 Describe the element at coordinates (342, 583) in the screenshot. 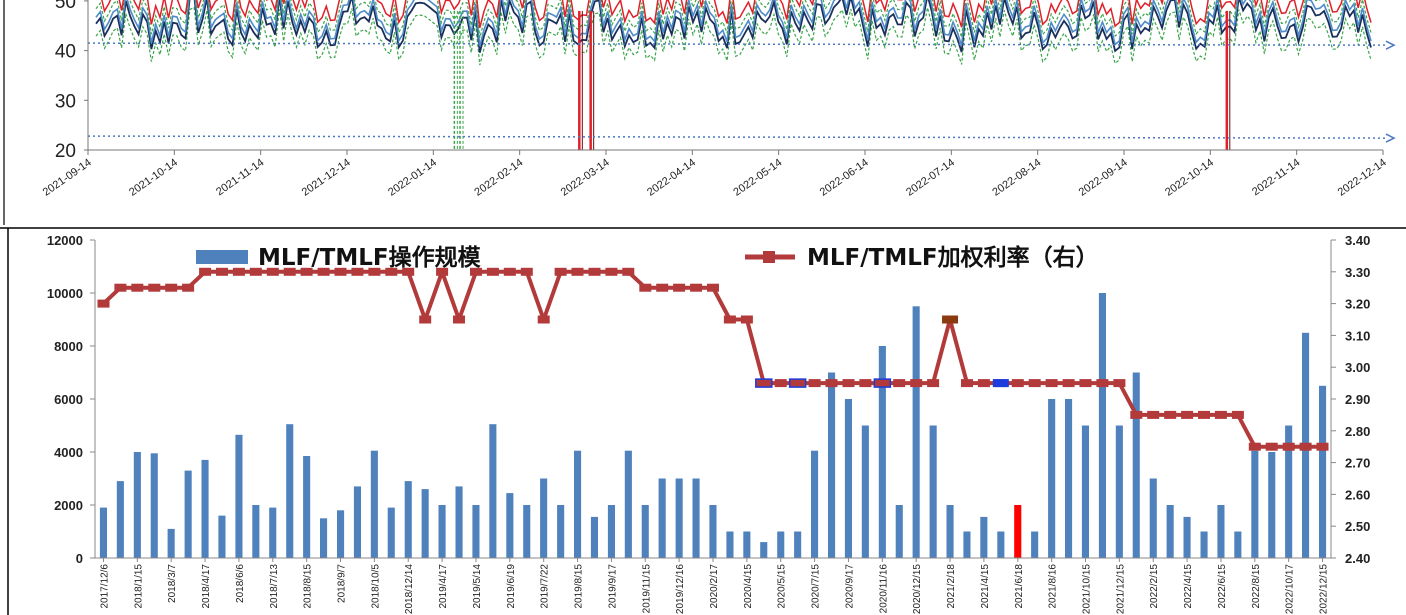

I see `bottom-x-tick-label: 2018/9/7` at that location.